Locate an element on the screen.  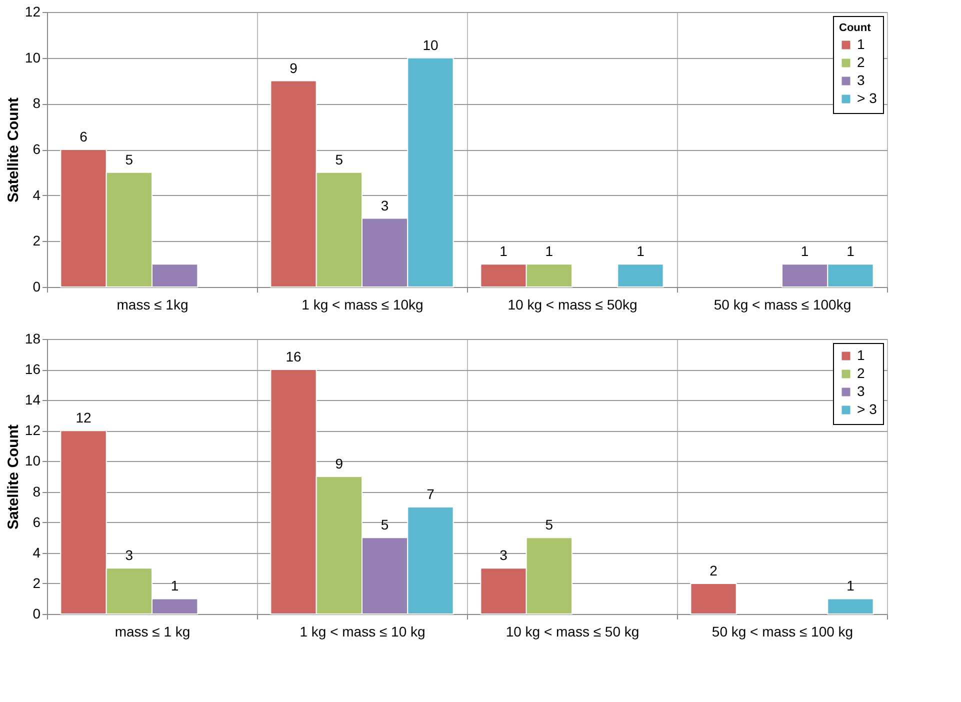
data-label: 6 is located at coordinates (84, 136).